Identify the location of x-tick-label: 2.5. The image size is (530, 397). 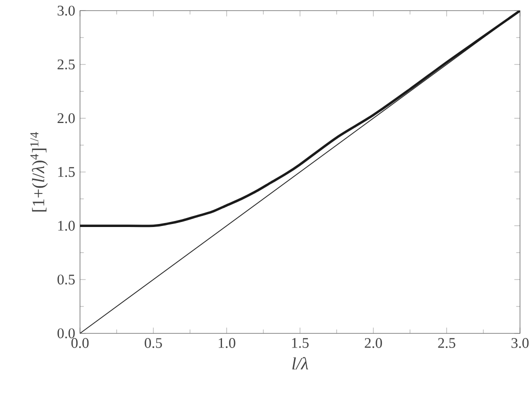
(447, 343).